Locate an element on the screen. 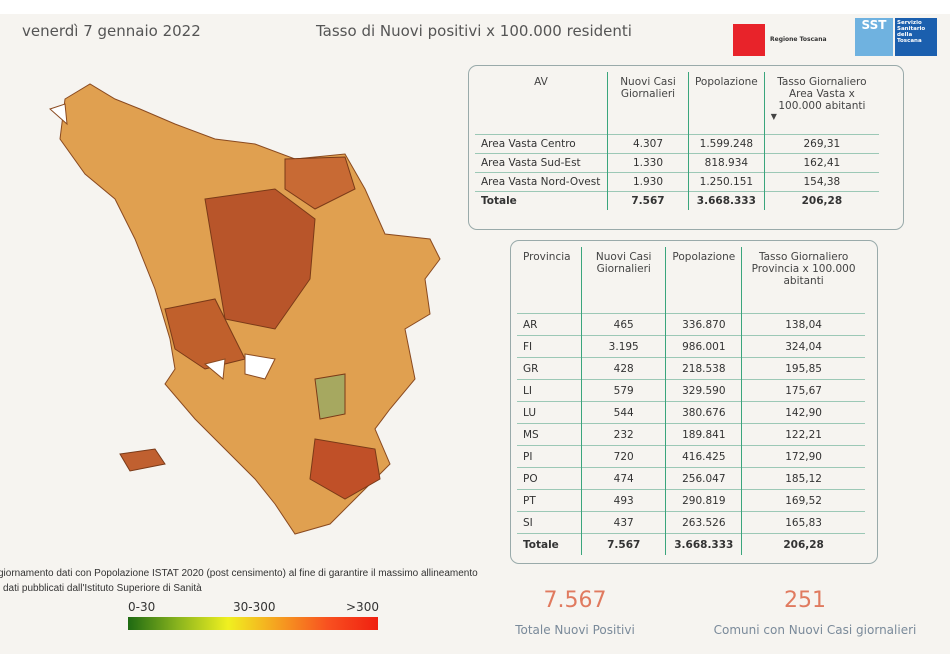 Image resolution: width=950 pixels, height=664 pixels. table-row: MS 232 189.841 122,21 is located at coordinates (691, 434).